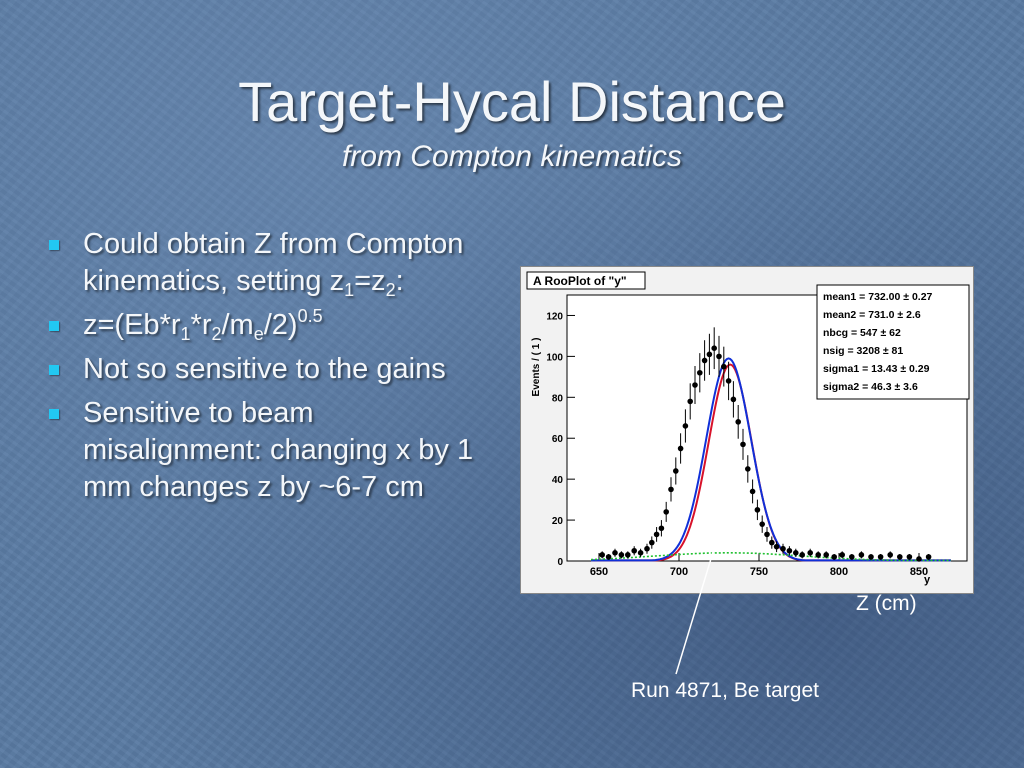 The image size is (1024, 768). I want to click on stats-line: sigma2 = 46.3 ± 3.6, so click(870, 387).